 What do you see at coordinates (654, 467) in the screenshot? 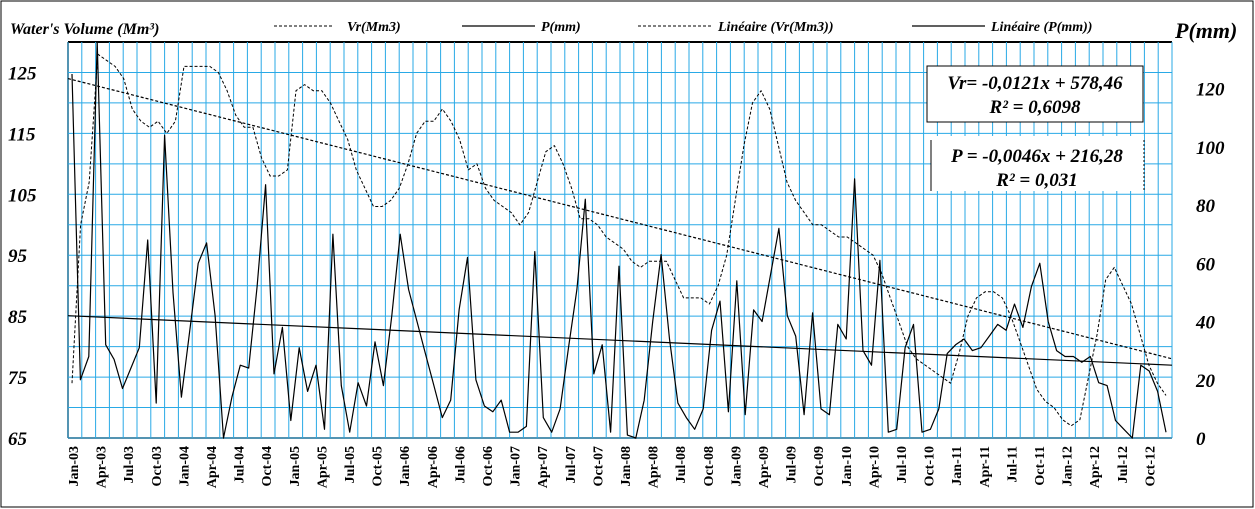
I see `x-tick-label: Apr-08` at bounding box center [654, 467].